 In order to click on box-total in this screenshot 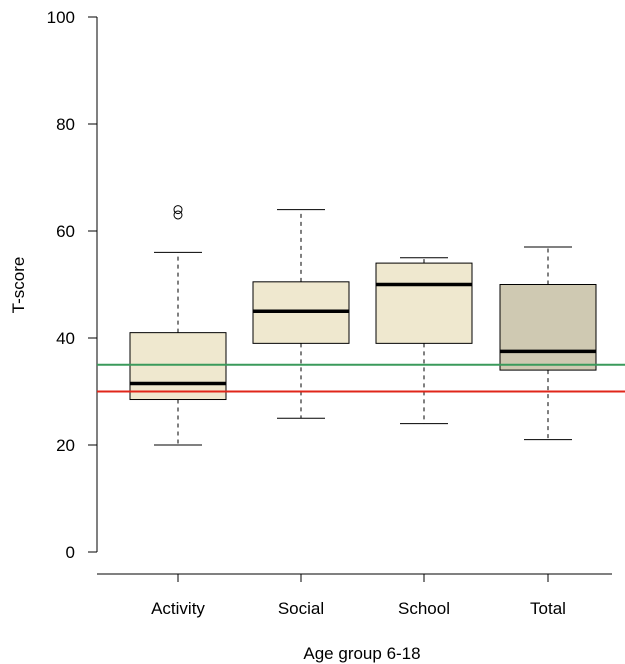, I will do `click(548, 343)`.